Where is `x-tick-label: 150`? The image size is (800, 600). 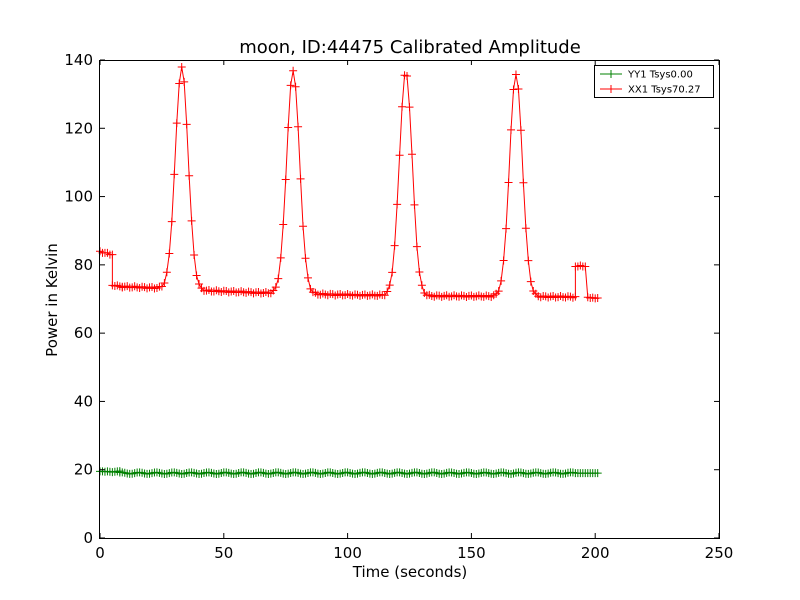 x-tick-label: 150 is located at coordinates (471, 553).